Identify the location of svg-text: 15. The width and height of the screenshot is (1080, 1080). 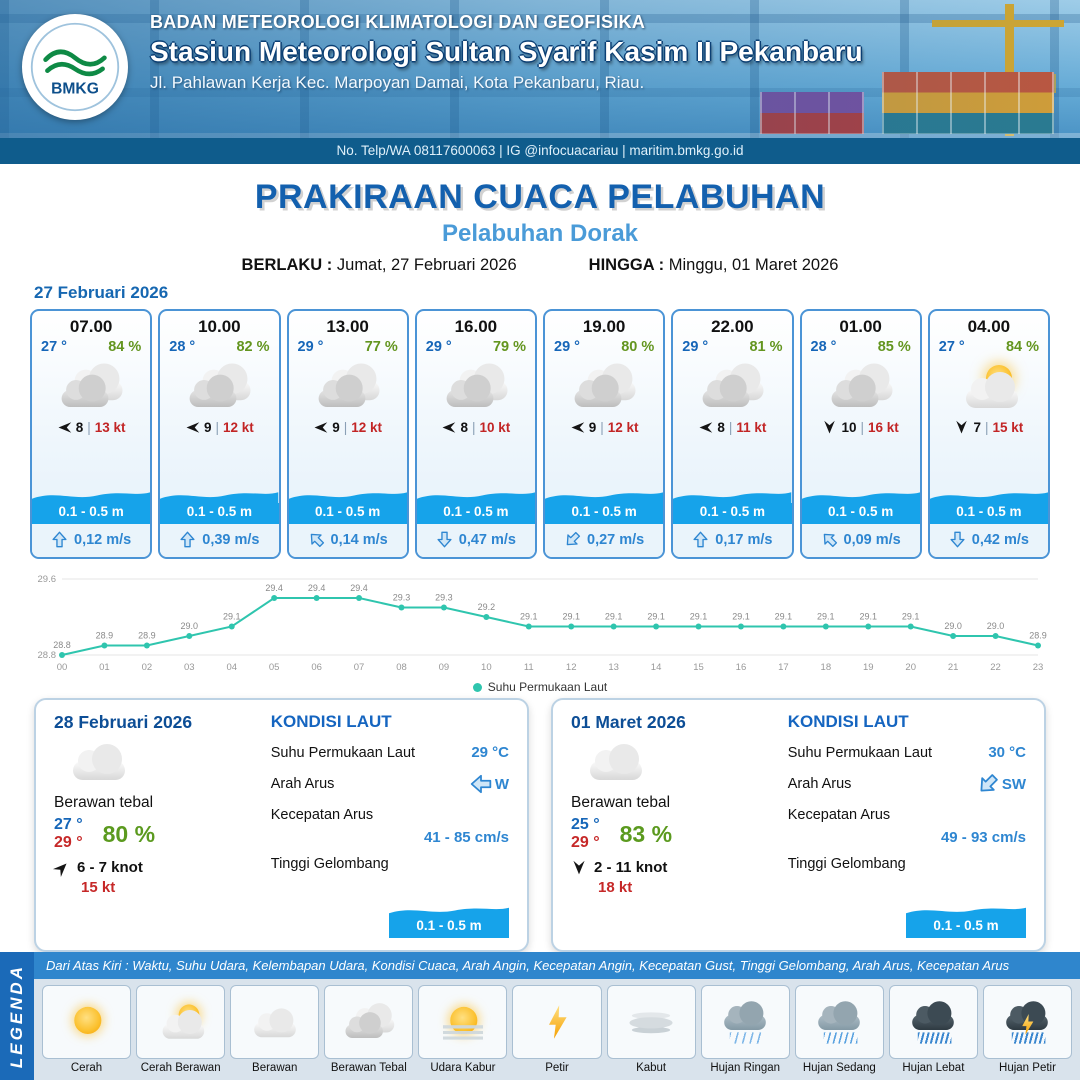
(698, 667).